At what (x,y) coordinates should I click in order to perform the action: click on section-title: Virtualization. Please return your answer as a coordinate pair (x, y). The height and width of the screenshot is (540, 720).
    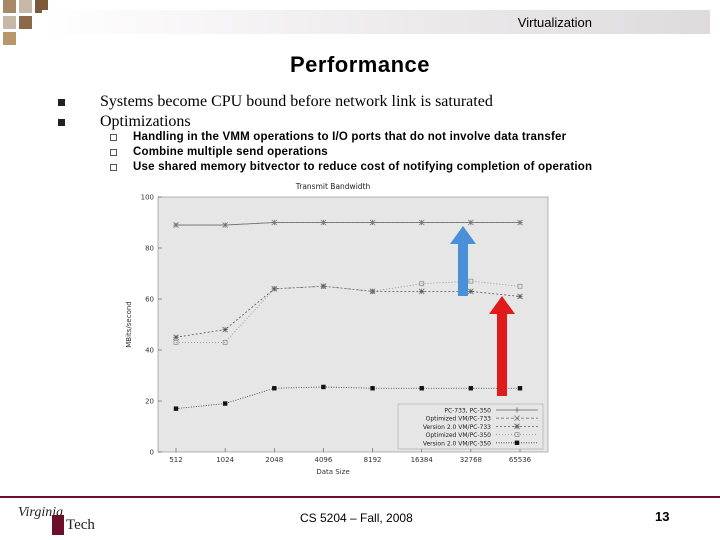
    Looking at the image, I should click on (554, 22).